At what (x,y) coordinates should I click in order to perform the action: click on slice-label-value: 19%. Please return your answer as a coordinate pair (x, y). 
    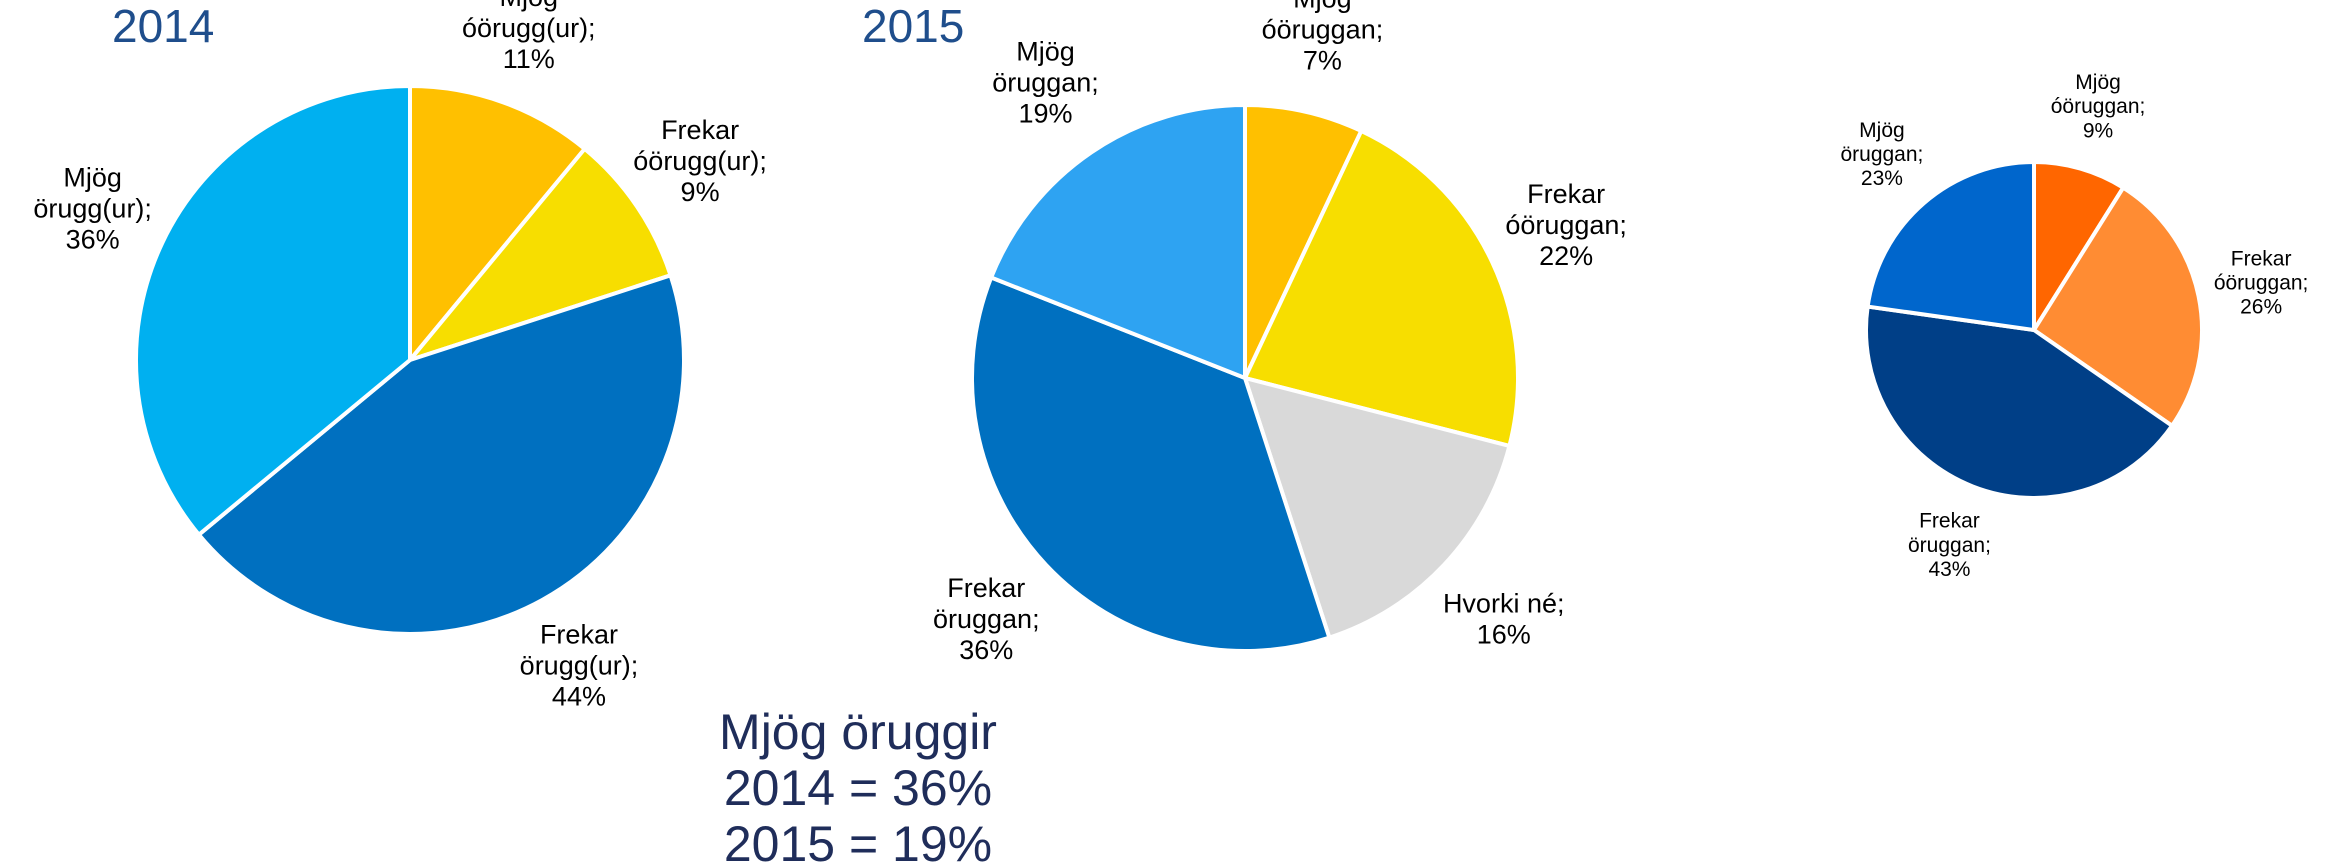
    Looking at the image, I should click on (1045, 114).